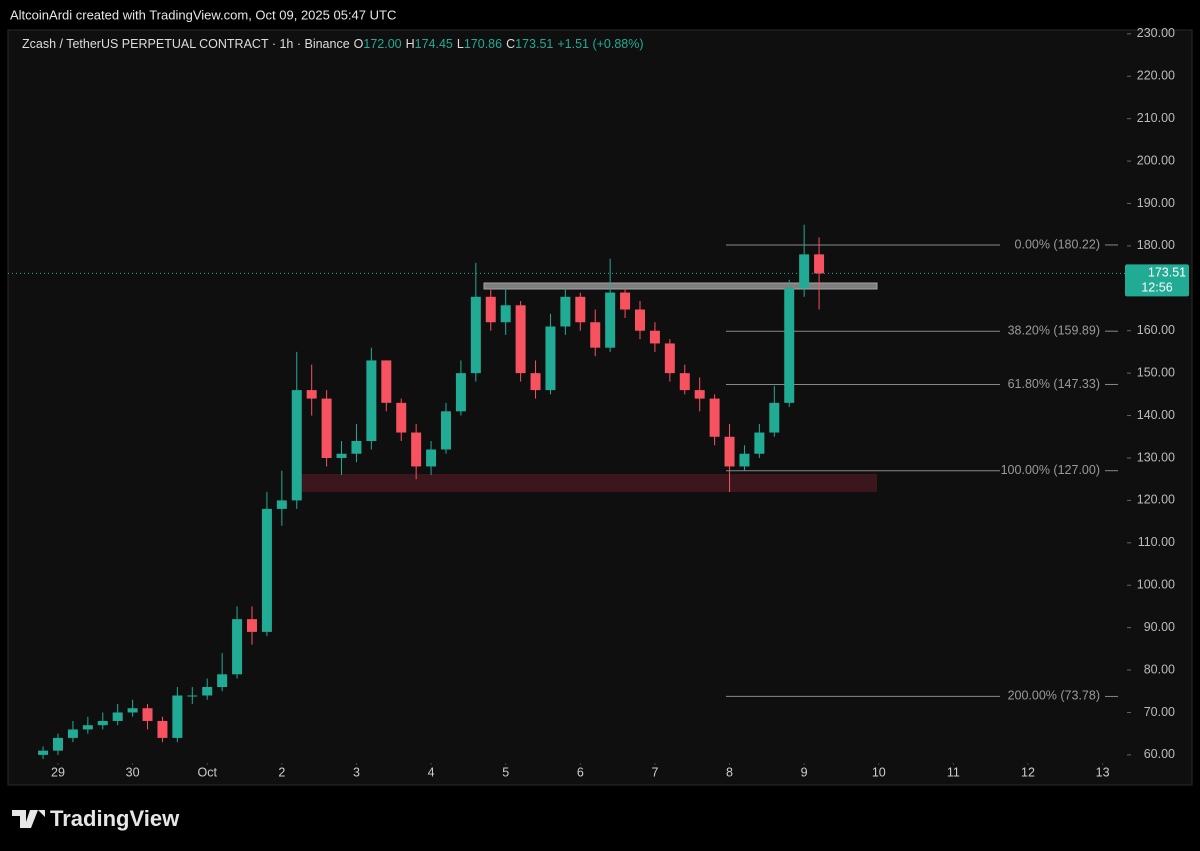 This screenshot has width=1200, height=851. Describe the element at coordinates (1057, 244) in the screenshot. I see `fib-label: 0.00% (180.22)` at that location.